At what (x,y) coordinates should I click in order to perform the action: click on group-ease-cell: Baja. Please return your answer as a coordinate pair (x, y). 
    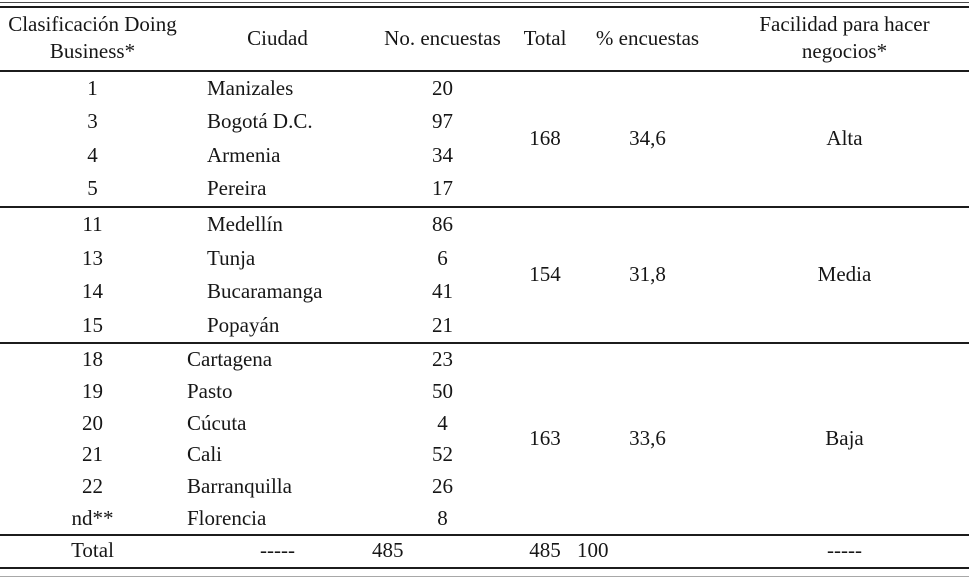
    Looking at the image, I should click on (844, 438).